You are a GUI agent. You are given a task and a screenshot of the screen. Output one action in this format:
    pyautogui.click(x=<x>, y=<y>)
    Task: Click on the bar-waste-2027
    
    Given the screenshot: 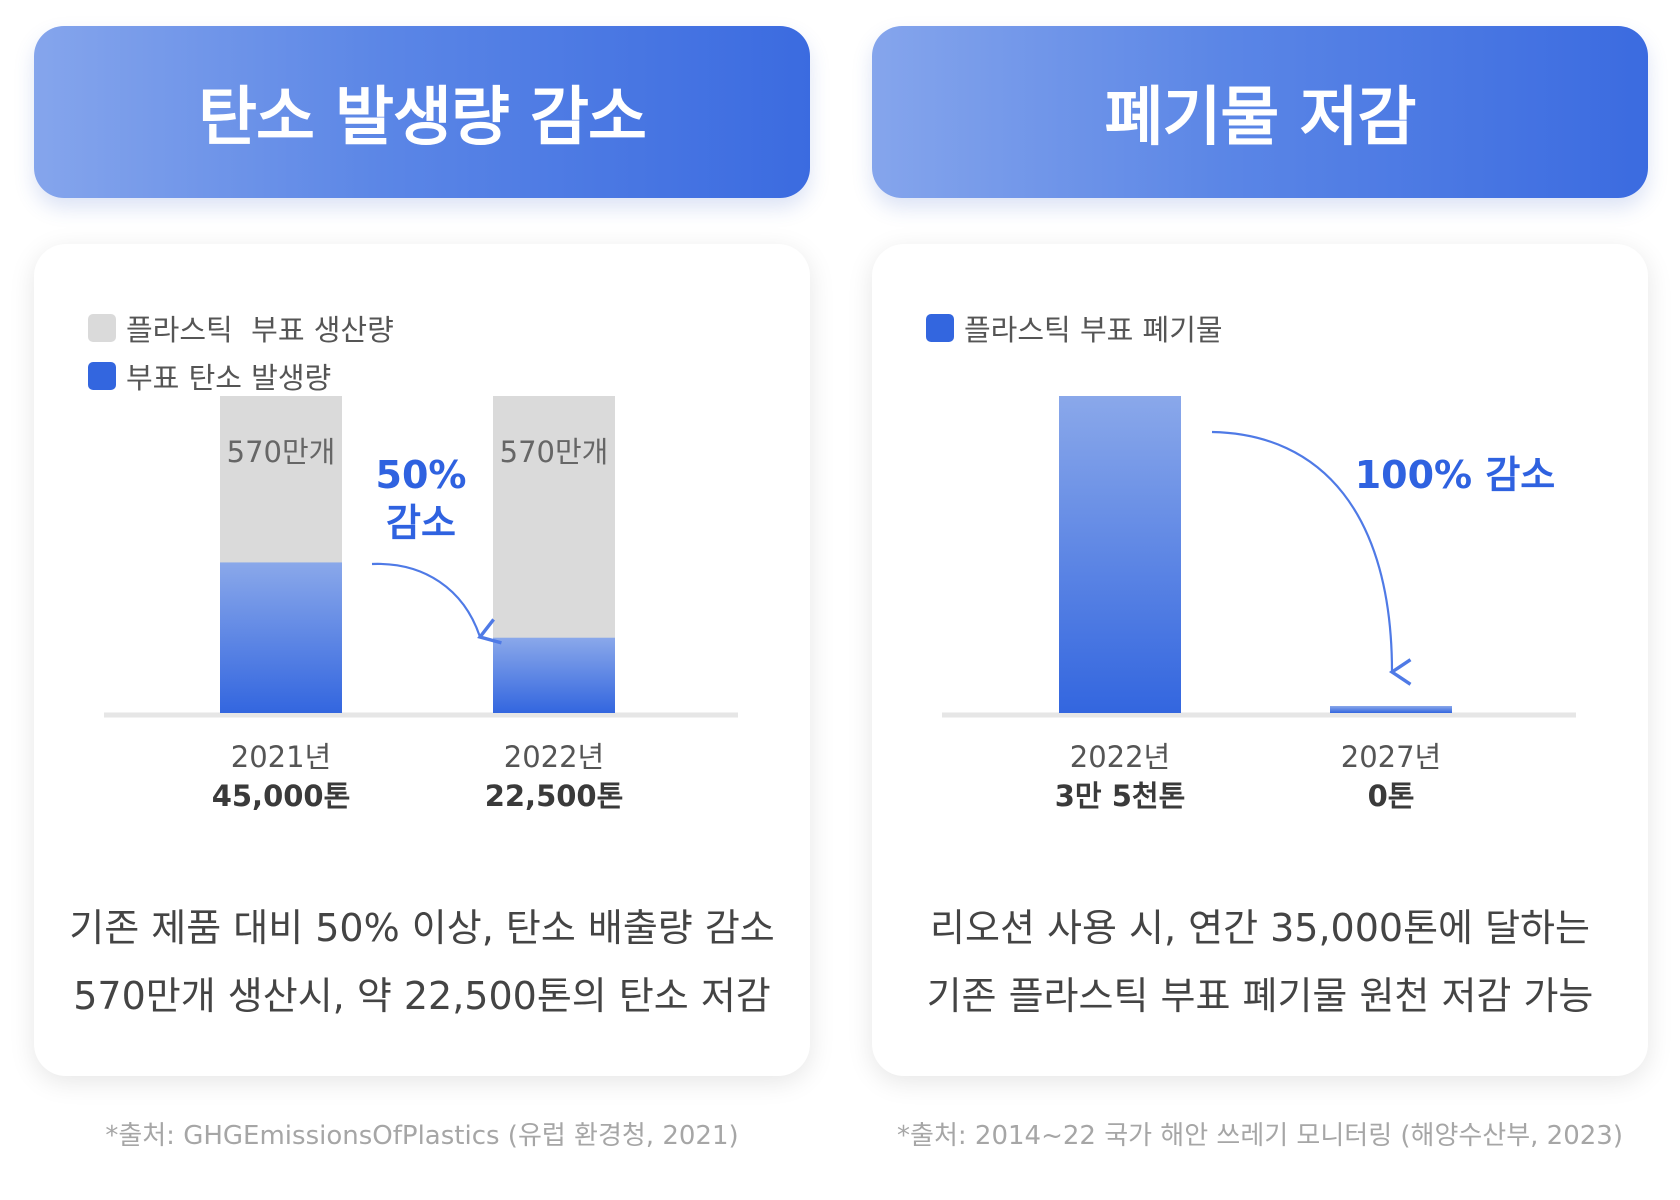 What is the action you would take?
    pyautogui.click(x=1391, y=709)
    